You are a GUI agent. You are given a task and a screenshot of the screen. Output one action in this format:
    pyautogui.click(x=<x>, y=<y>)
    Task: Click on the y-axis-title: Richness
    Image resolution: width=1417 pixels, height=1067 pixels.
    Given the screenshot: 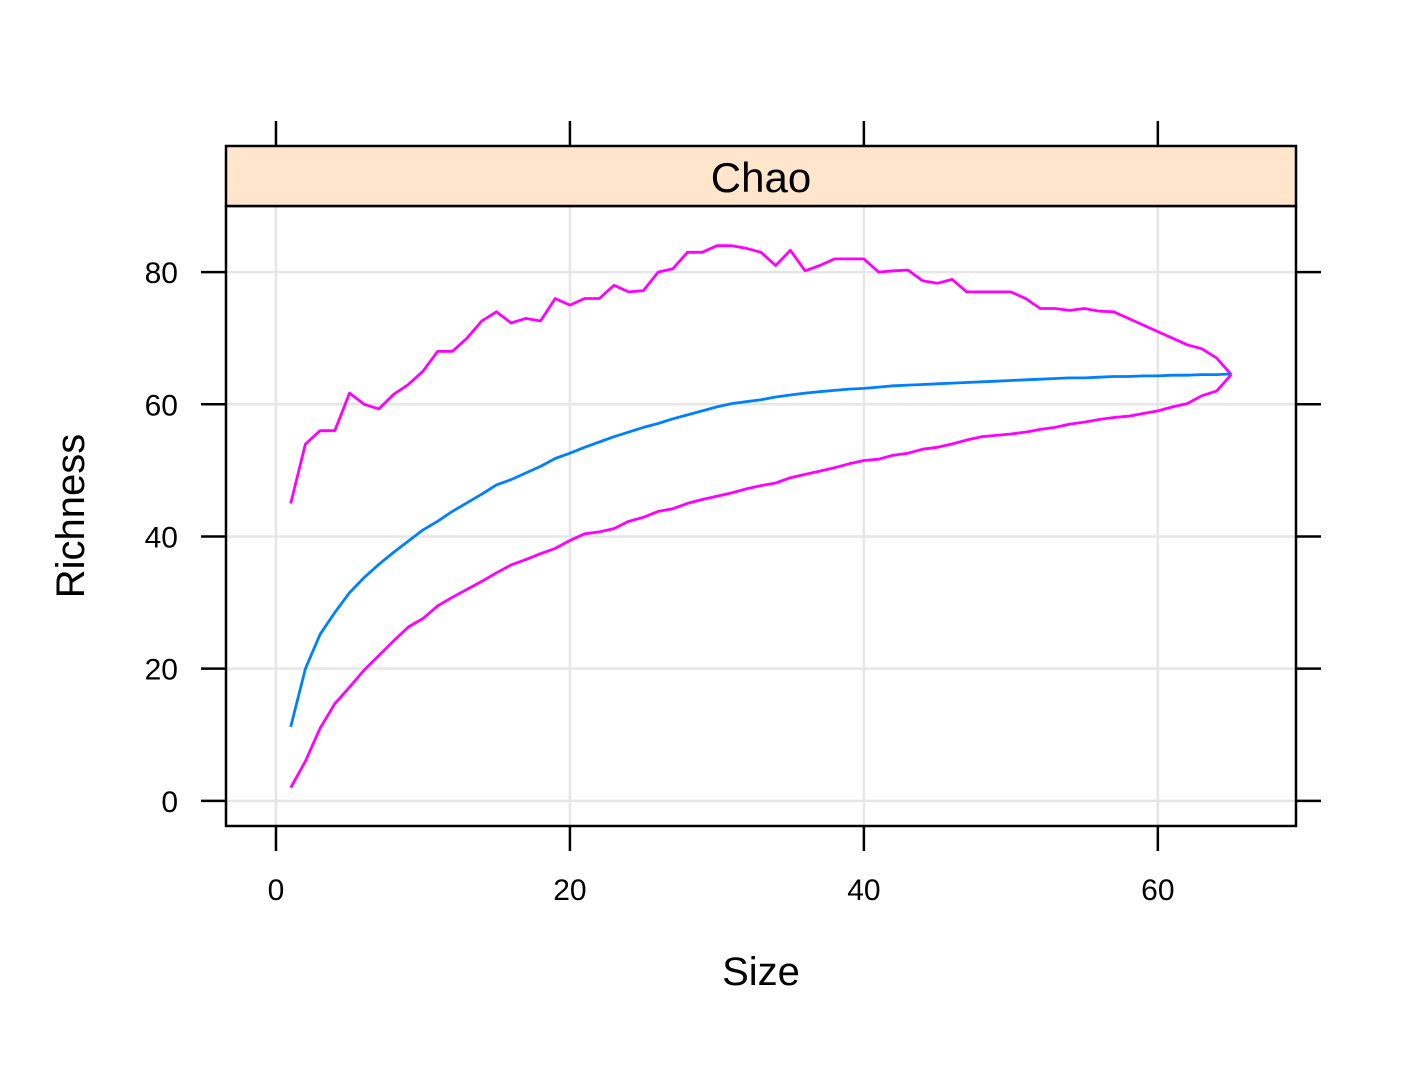 What is the action you would take?
    pyautogui.click(x=71, y=516)
    